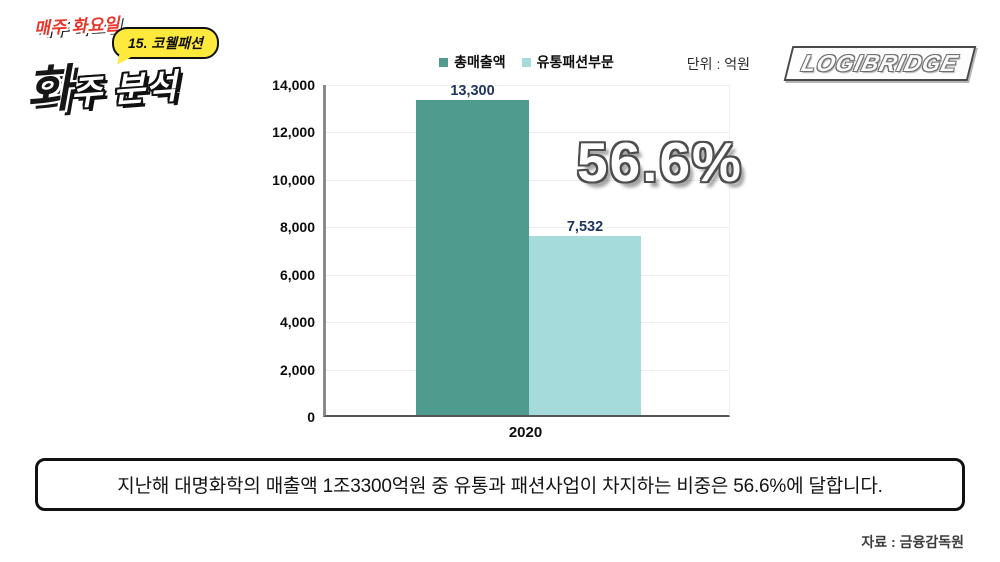 The width and height of the screenshot is (1000, 562). What do you see at coordinates (912, 542) in the screenshot?
I see `data-source-label: 자료 : 금융감독원` at bounding box center [912, 542].